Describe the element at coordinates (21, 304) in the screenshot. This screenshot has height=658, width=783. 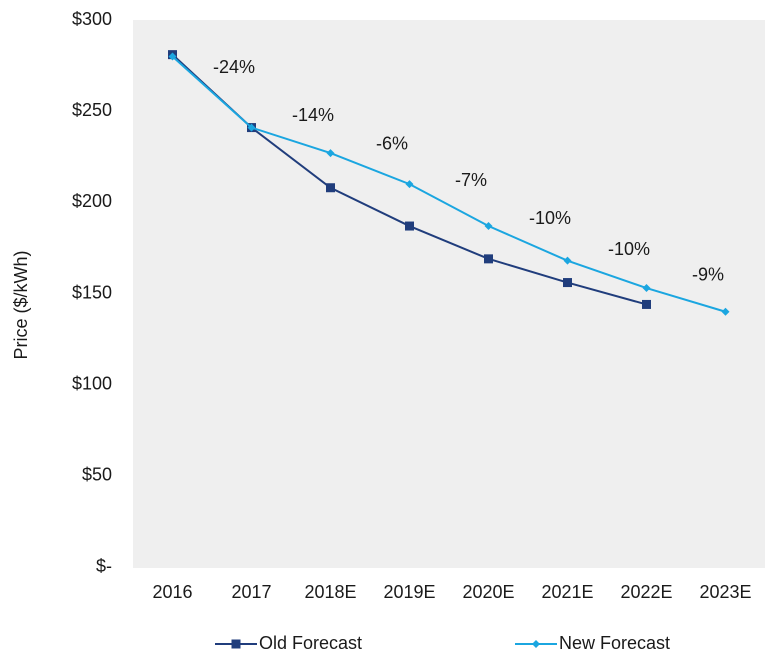
I see `y-axis-label: Price ($/kWh)` at that location.